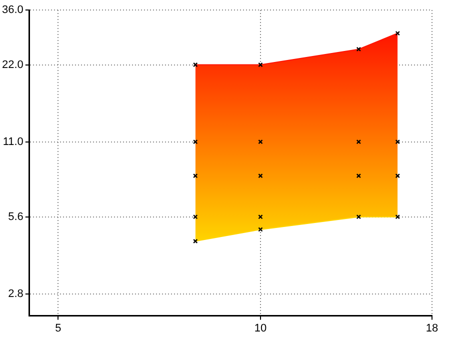 The height and width of the screenshot is (337, 450). What do you see at coordinates (260, 328) in the screenshot?
I see `x-tick-label: 10` at bounding box center [260, 328].